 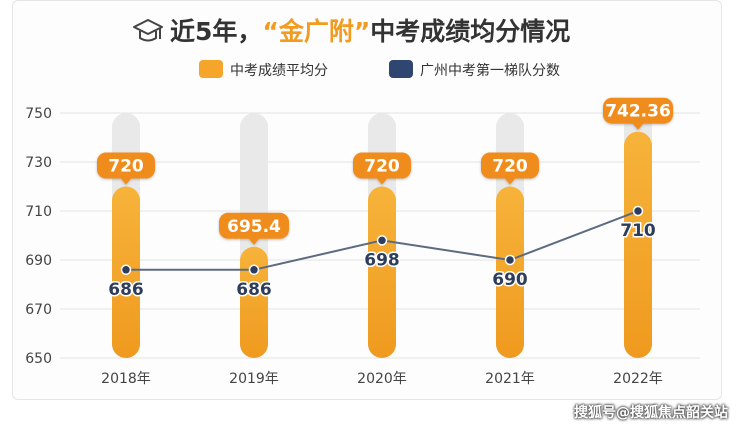 I want to click on cap-top, so click(x=148, y=27).